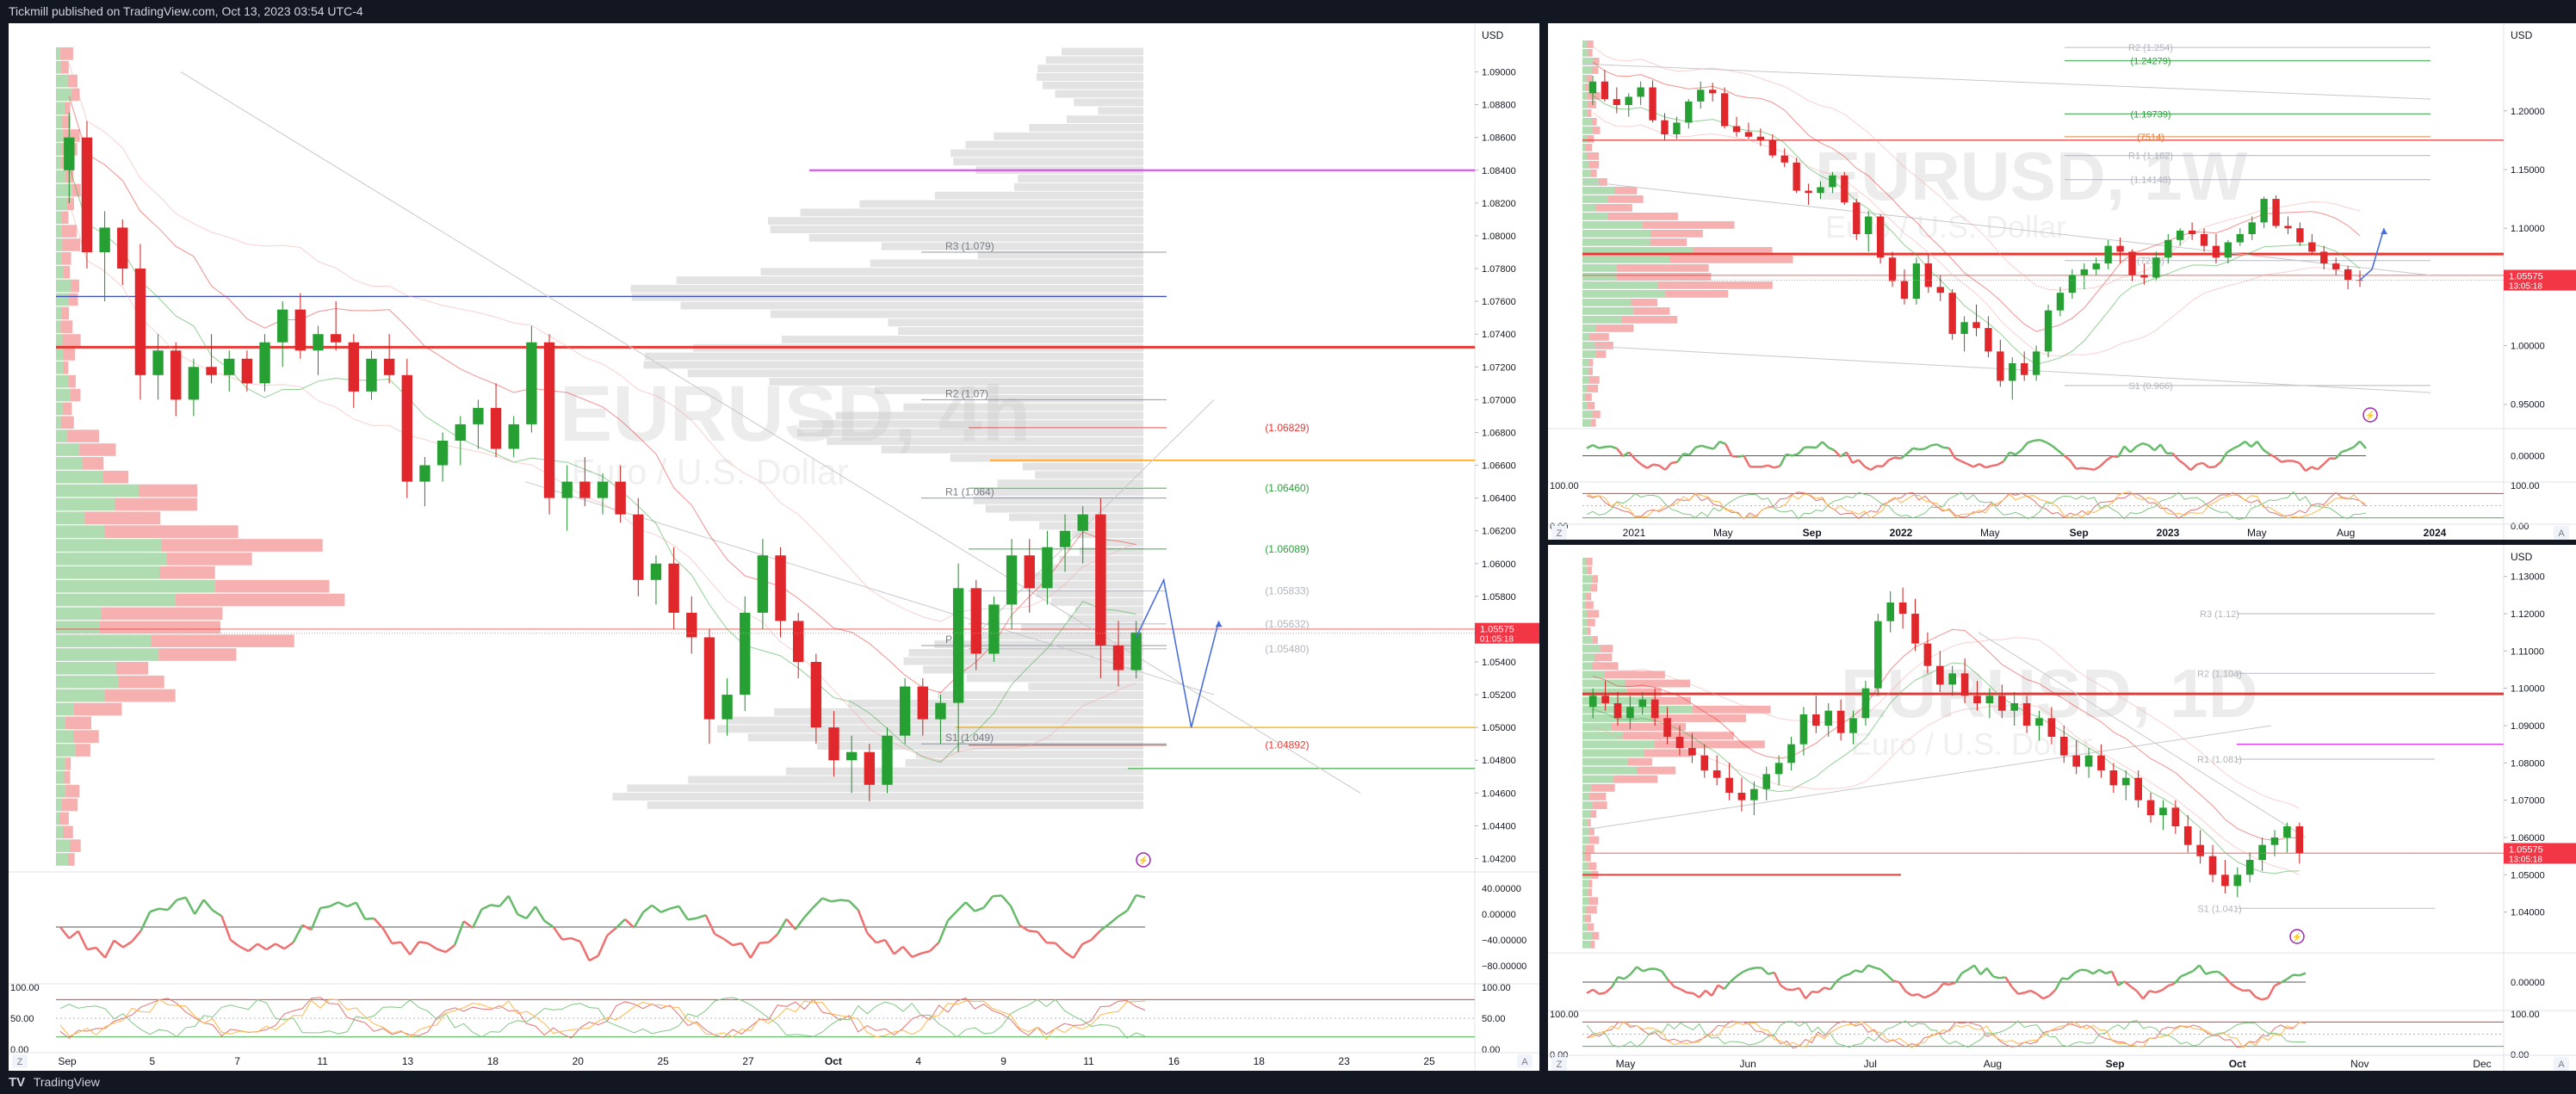 Image resolution: width=2576 pixels, height=1094 pixels. I want to click on last-price-tag, so click(1507, 633).